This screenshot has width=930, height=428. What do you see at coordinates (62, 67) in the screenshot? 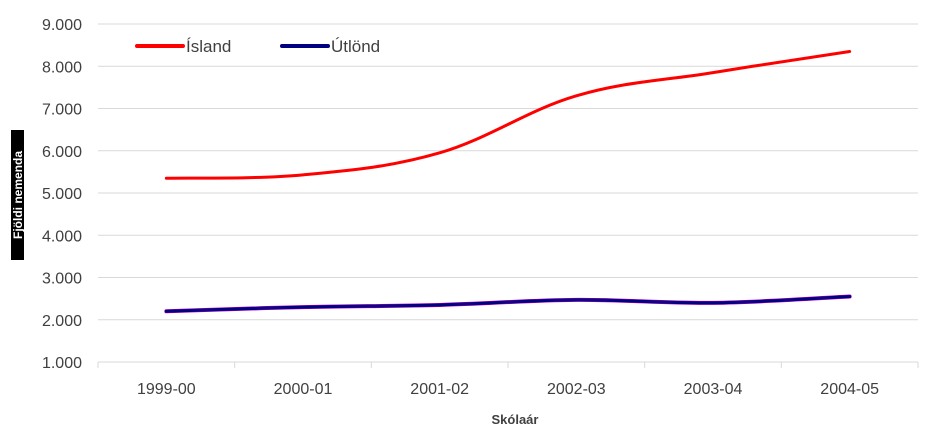
I see `y-tick-label: 8.000` at bounding box center [62, 67].